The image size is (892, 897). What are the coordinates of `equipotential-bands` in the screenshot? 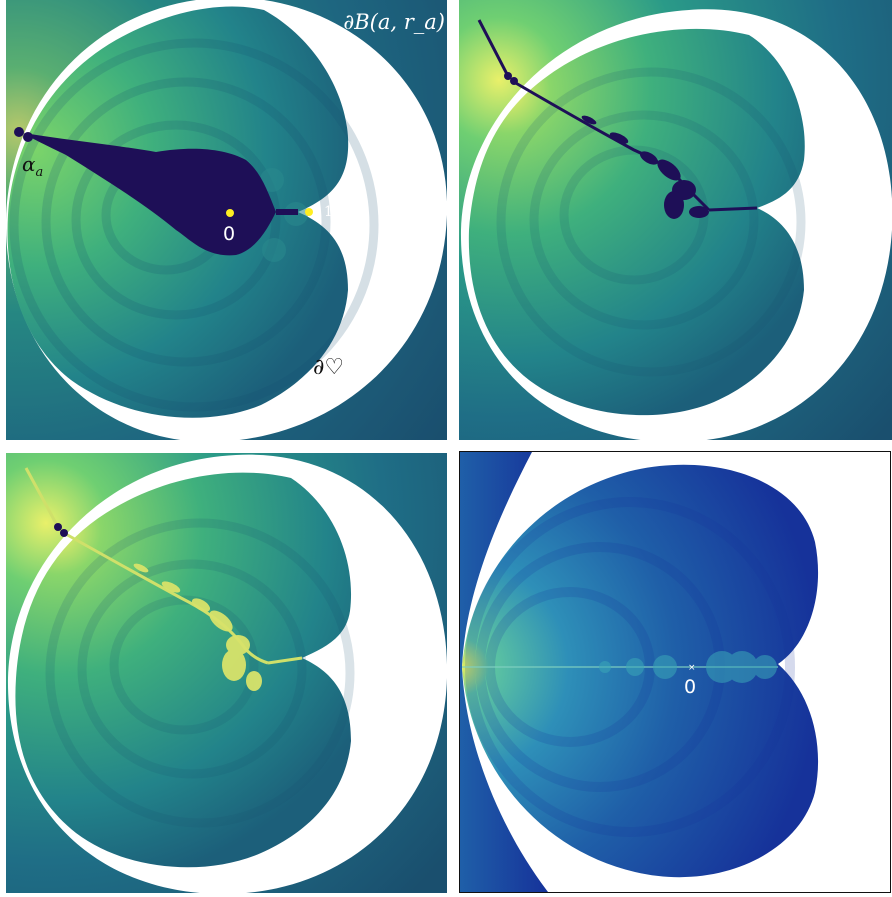 It's located at (200, 673).